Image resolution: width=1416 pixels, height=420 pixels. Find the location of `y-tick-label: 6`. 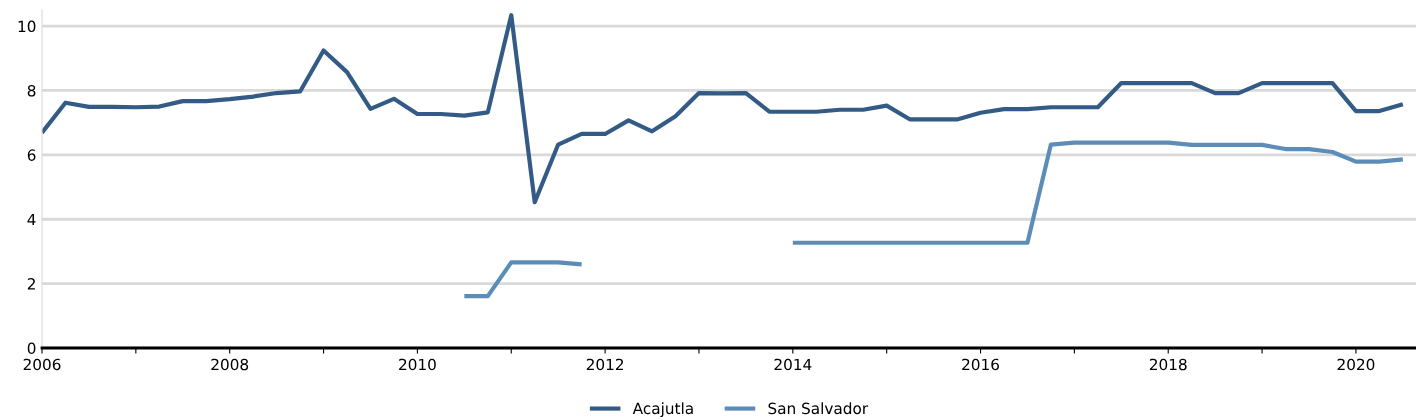

y-tick-label: 6 is located at coordinates (31, 155).